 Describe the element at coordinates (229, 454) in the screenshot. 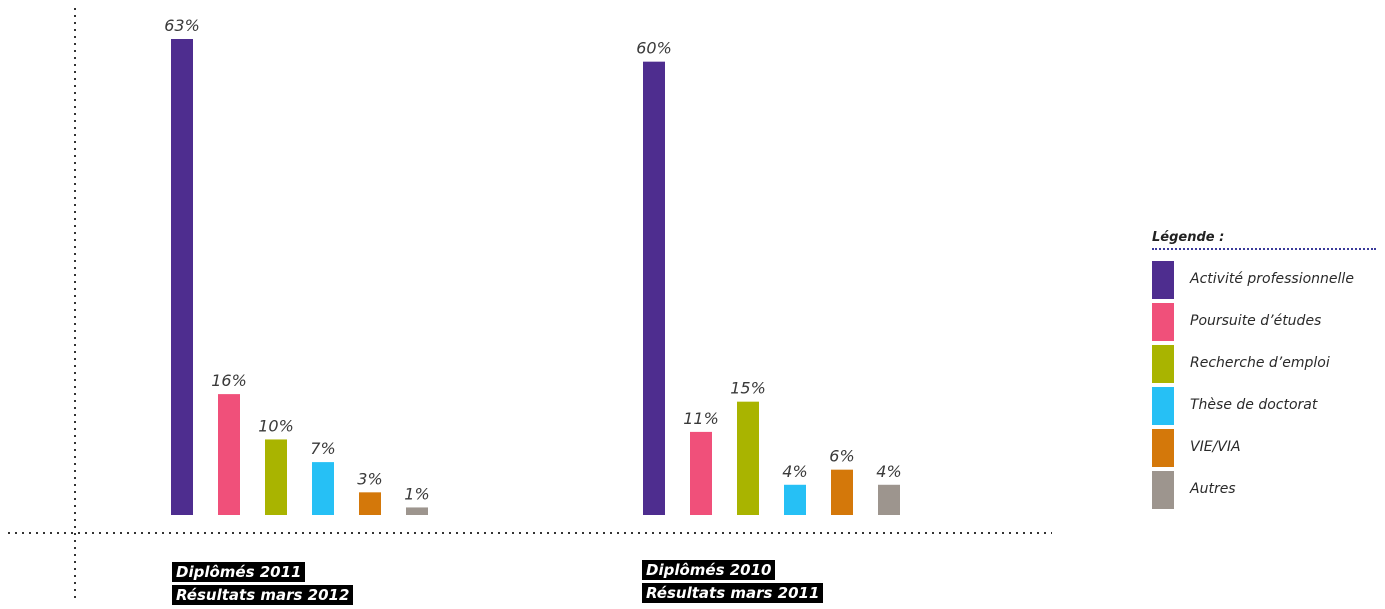

I see `bar-diplomes-2011-poursuite-d-etudes` at that location.